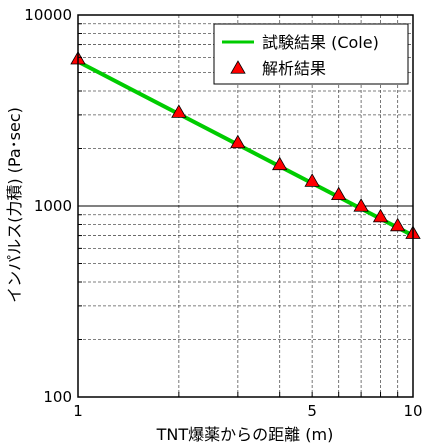  What do you see at coordinates (320, 42) in the screenshot?
I see `legend-label-test: 試験結果 (Cole)` at bounding box center [320, 42].